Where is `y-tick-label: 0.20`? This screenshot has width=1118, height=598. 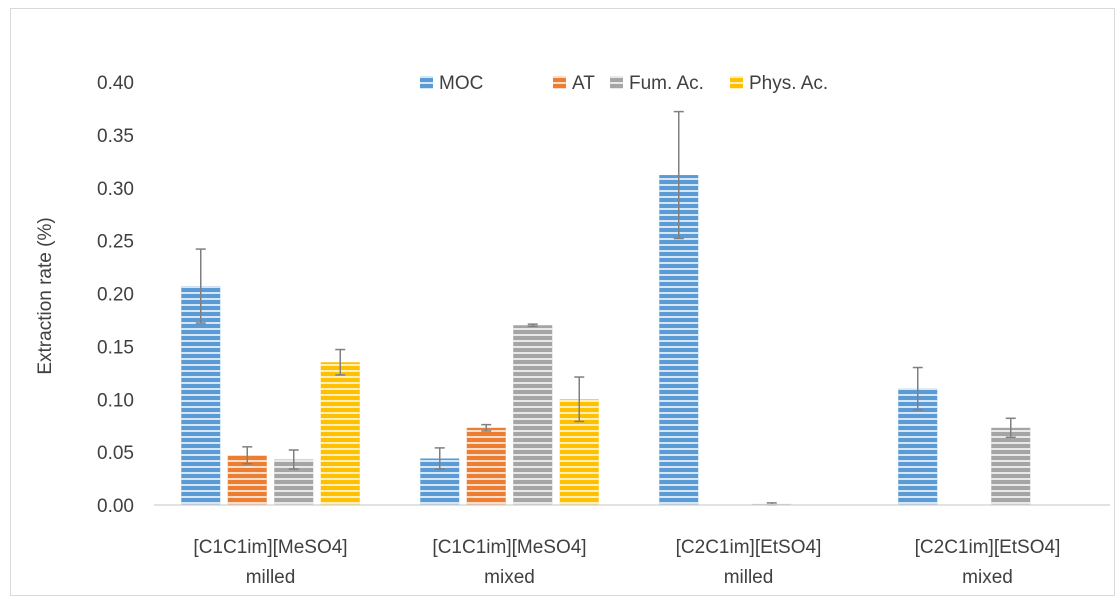 y-tick-label: 0.20 is located at coordinates (115, 295).